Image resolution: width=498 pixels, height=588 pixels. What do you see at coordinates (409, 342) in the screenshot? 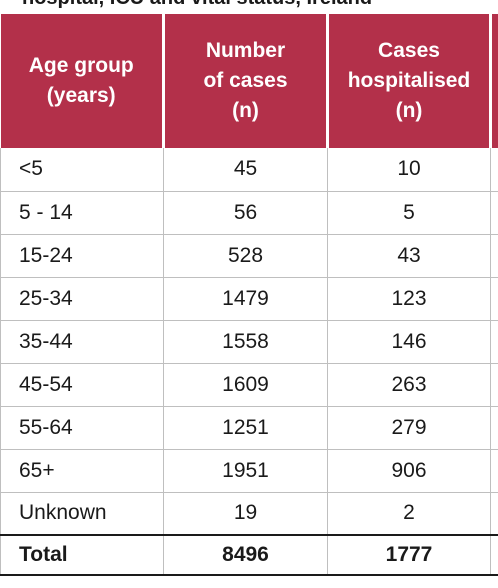
I see `cell-cases-hospitalised: 146` at bounding box center [409, 342].